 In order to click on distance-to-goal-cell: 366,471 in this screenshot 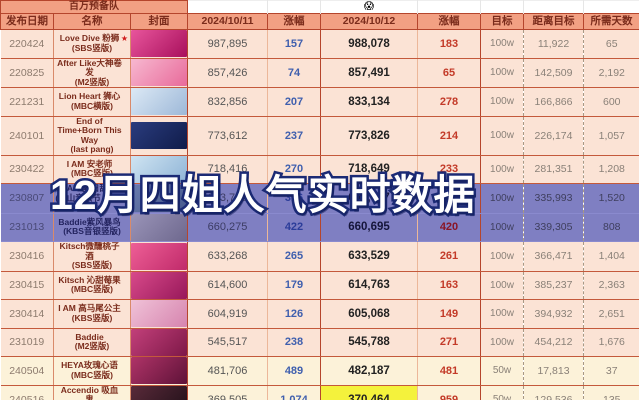, I will do `click(553, 256)`.